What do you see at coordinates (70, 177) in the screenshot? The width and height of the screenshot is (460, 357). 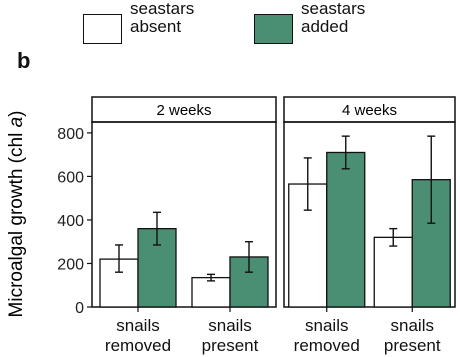 I see `y-tick-label: 600` at bounding box center [70, 177].